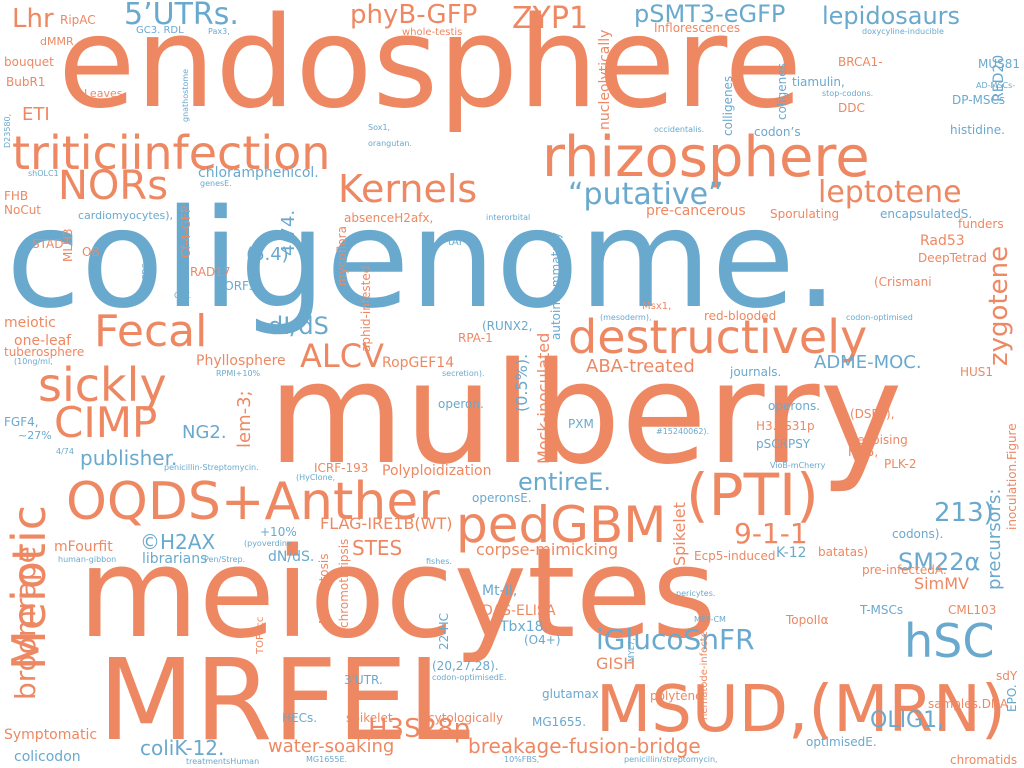 This screenshot has width=1024, height=768. Describe the element at coordinates (25, 623) in the screenshot. I see `cloud-word: broomrape` at that location.